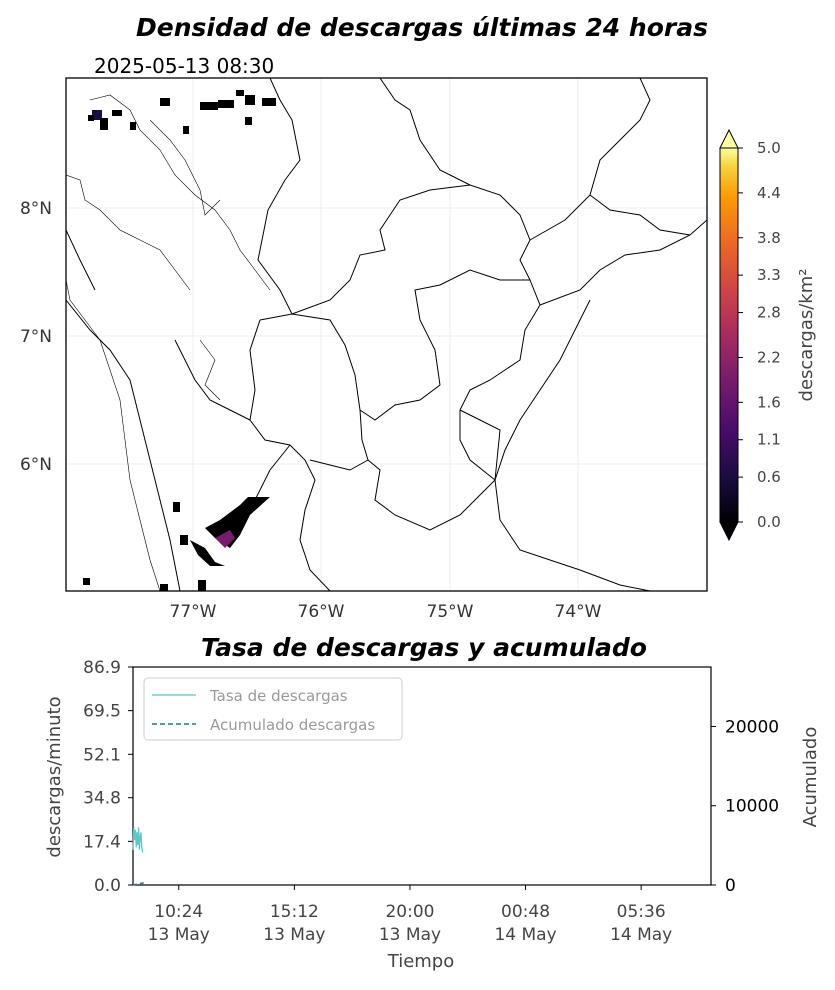 This screenshot has height=990, width=835. Describe the element at coordinates (422, 27) in the screenshot. I see `map-title: Densidad de descargas últimas 24 horas` at that location.